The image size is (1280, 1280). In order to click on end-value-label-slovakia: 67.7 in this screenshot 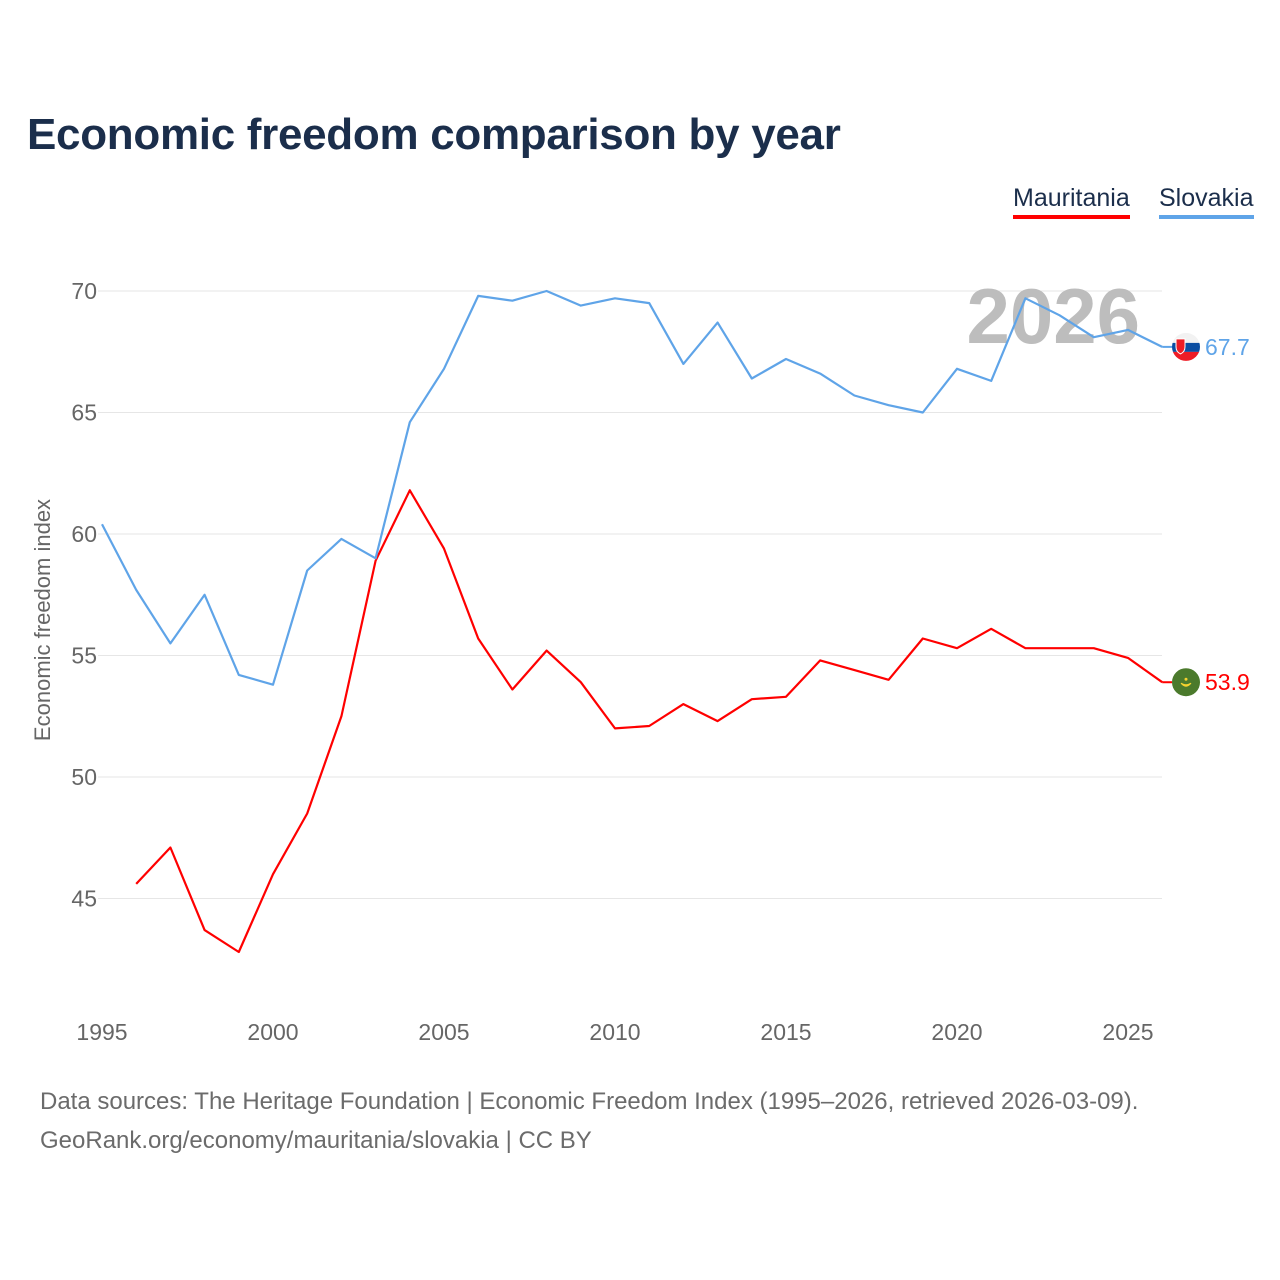, I will do `click(1227, 347)`.